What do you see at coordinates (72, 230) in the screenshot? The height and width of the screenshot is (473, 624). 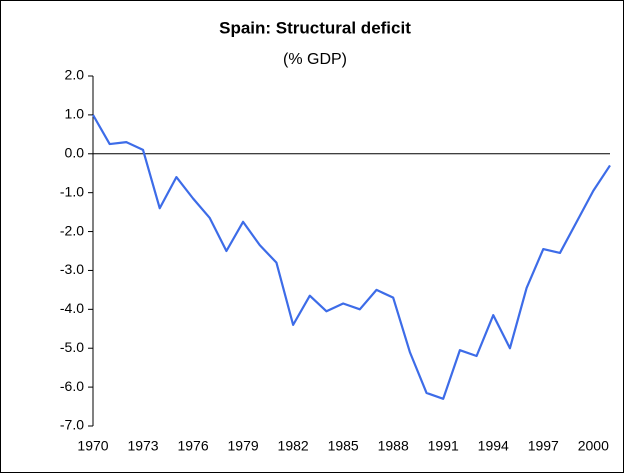 I see `y-tick-label: -2.0` at bounding box center [72, 230].